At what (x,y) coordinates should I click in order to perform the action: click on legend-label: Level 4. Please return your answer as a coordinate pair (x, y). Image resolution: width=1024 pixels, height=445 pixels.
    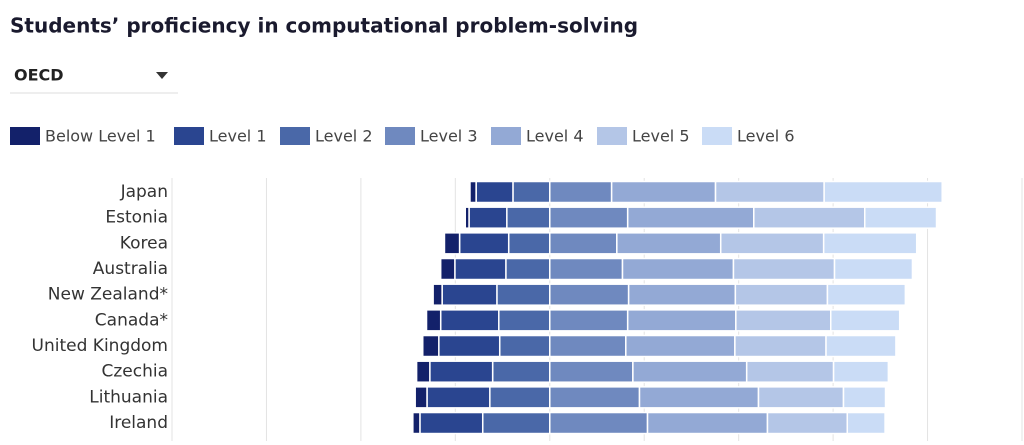
    Looking at the image, I should click on (555, 136).